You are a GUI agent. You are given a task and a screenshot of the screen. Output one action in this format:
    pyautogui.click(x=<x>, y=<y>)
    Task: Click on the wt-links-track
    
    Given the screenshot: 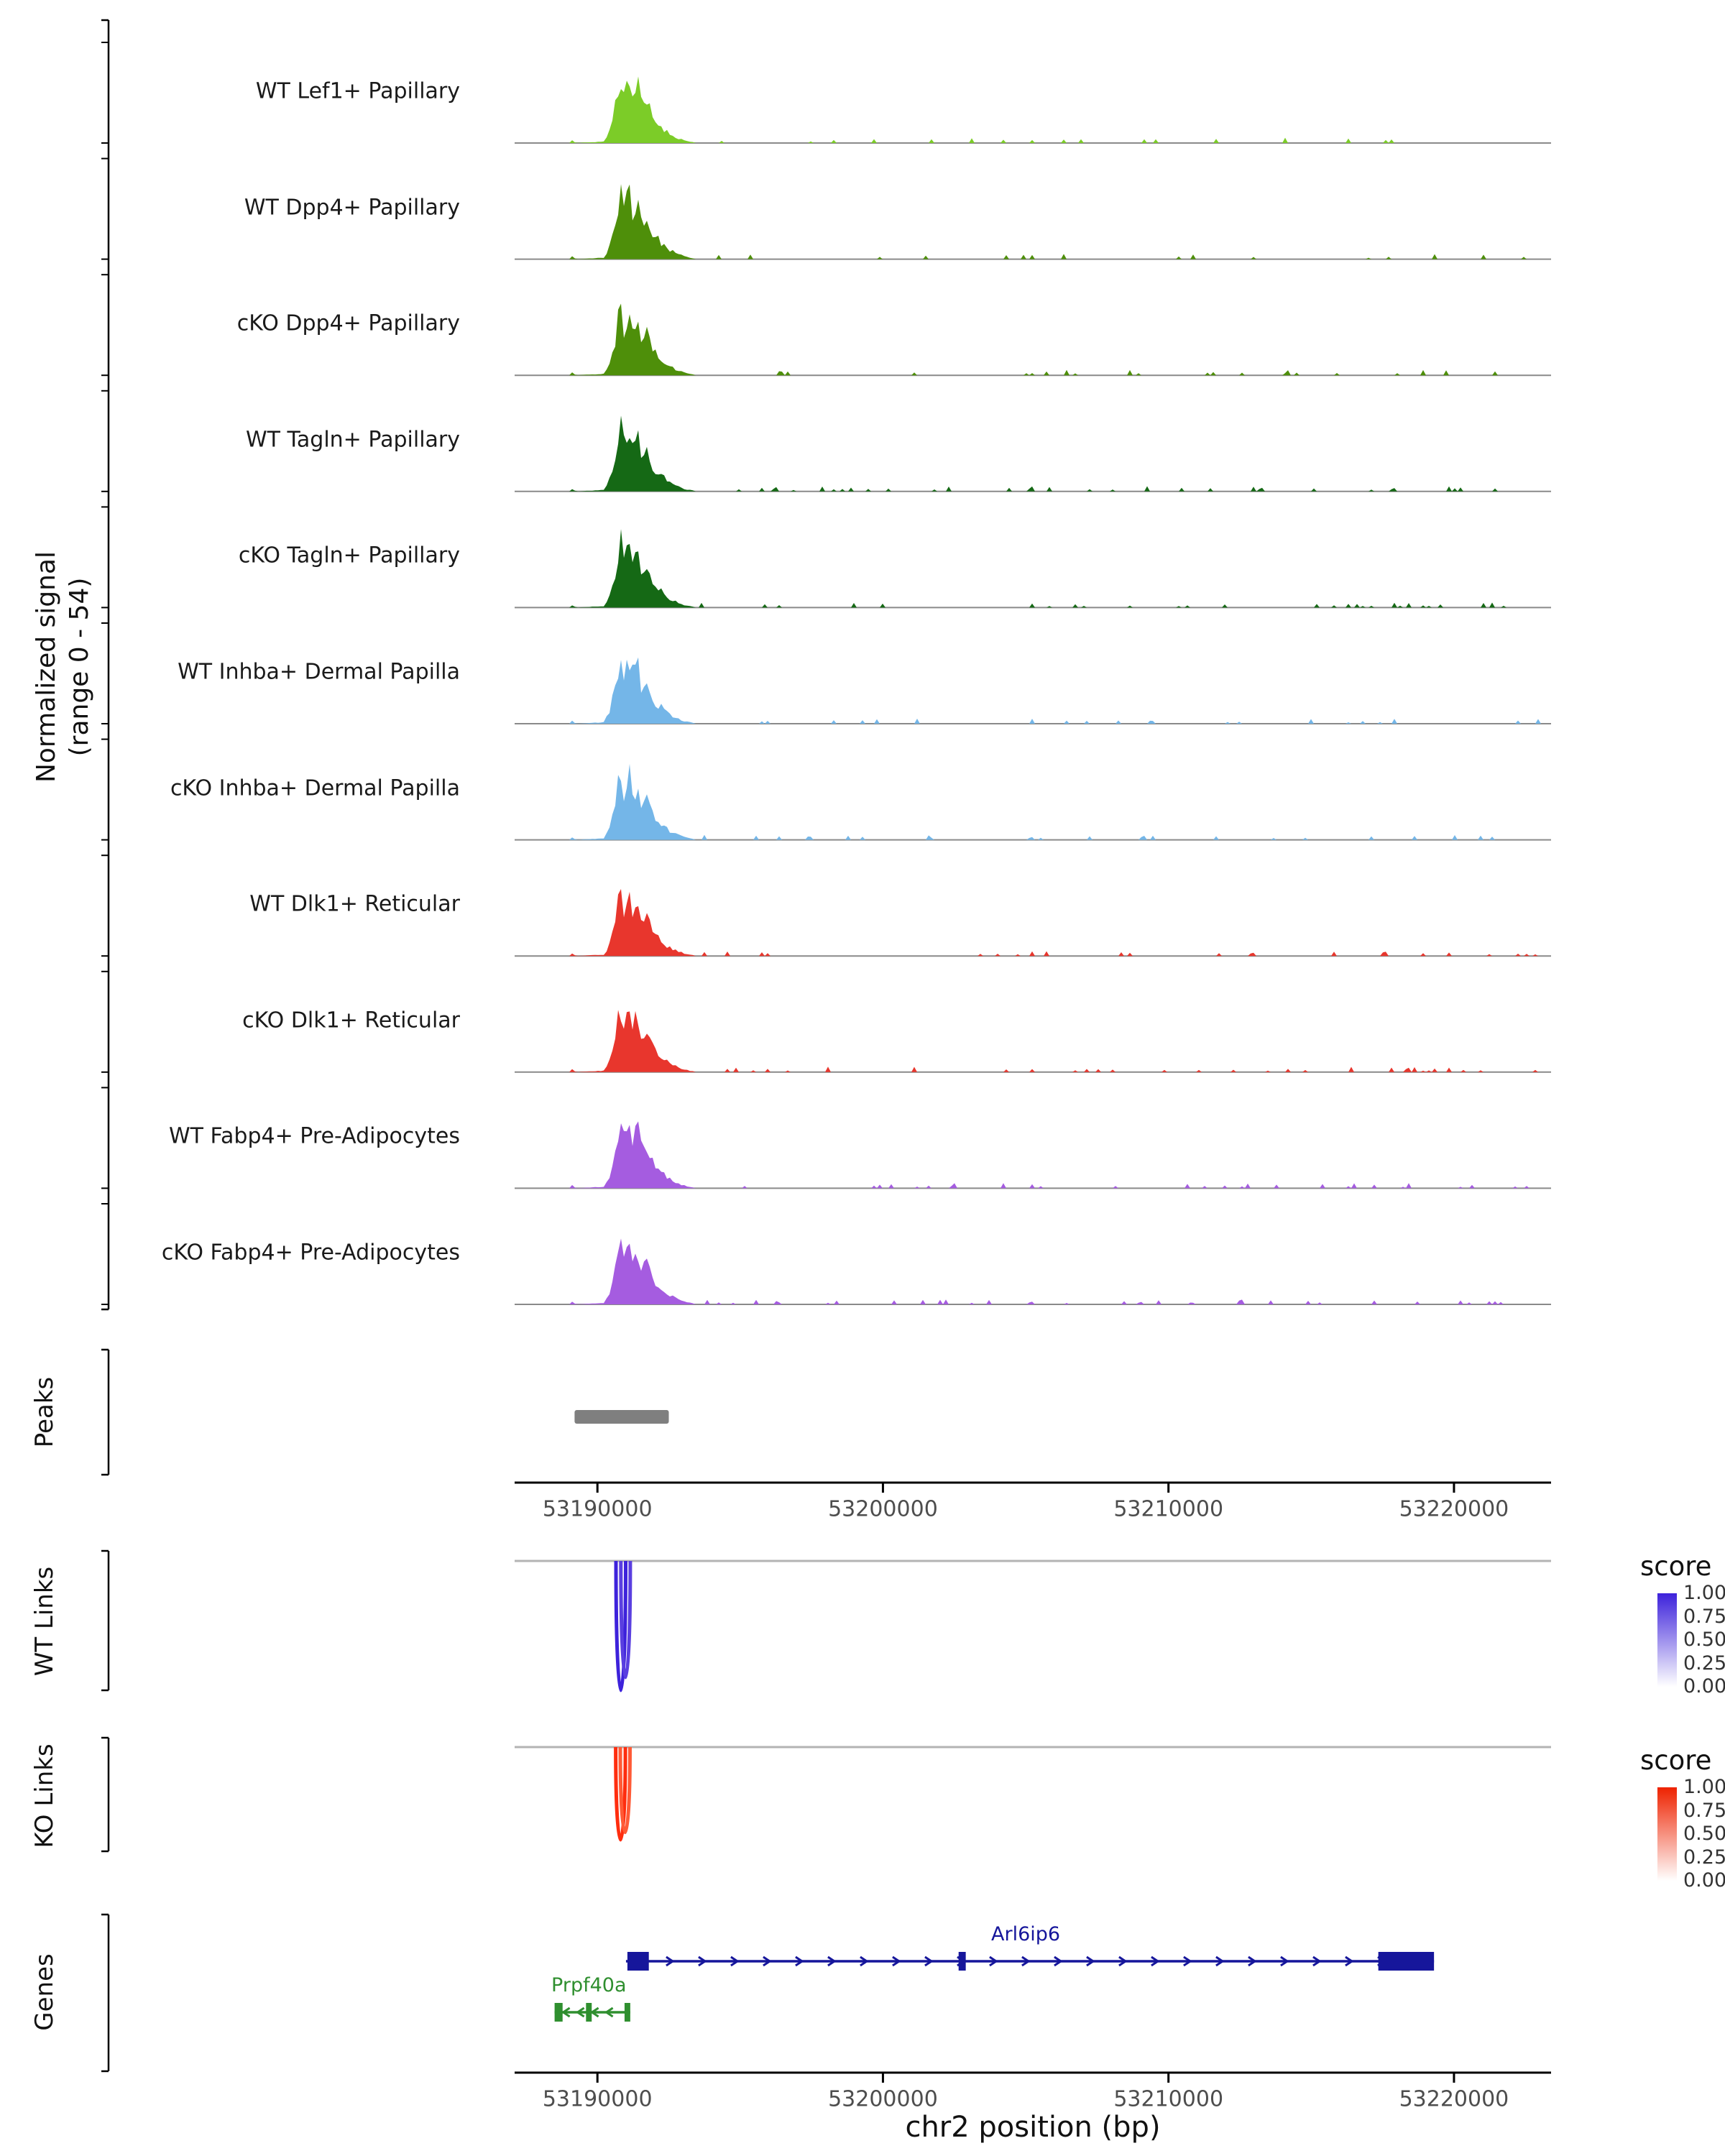 What is the action you would take?
    pyautogui.click(x=1033, y=1626)
    